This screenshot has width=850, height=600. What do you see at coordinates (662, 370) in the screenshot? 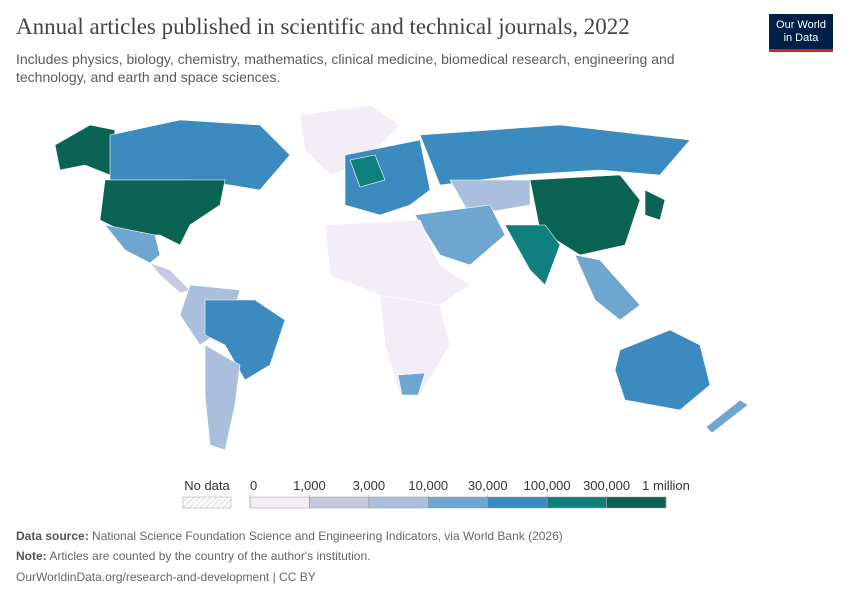
I see `australia` at bounding box center [662, 370].